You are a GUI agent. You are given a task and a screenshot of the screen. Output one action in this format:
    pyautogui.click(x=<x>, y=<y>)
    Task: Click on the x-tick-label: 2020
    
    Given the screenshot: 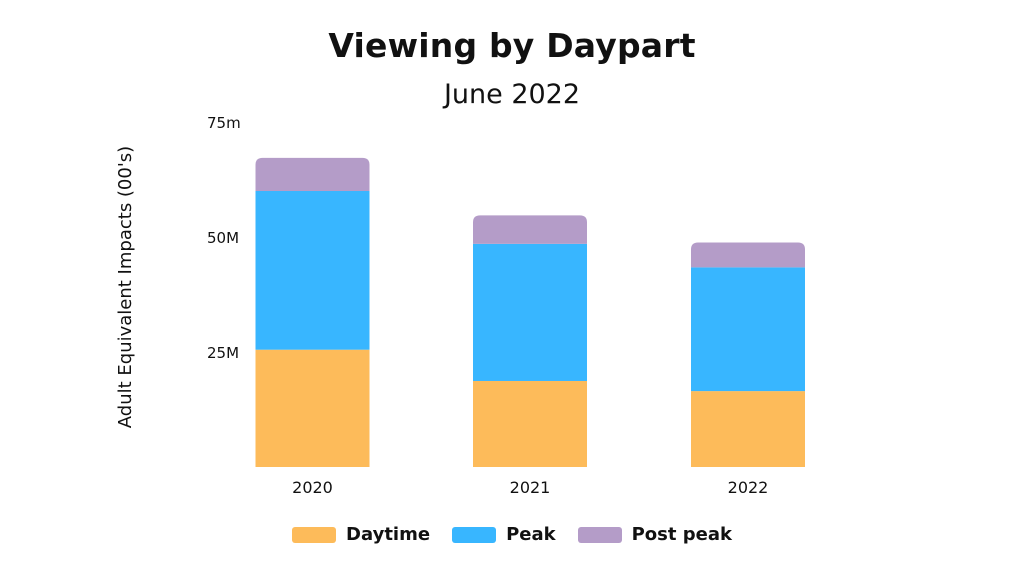 What is the action you would take?
    pyautogui.click(x=312, y=487)
    